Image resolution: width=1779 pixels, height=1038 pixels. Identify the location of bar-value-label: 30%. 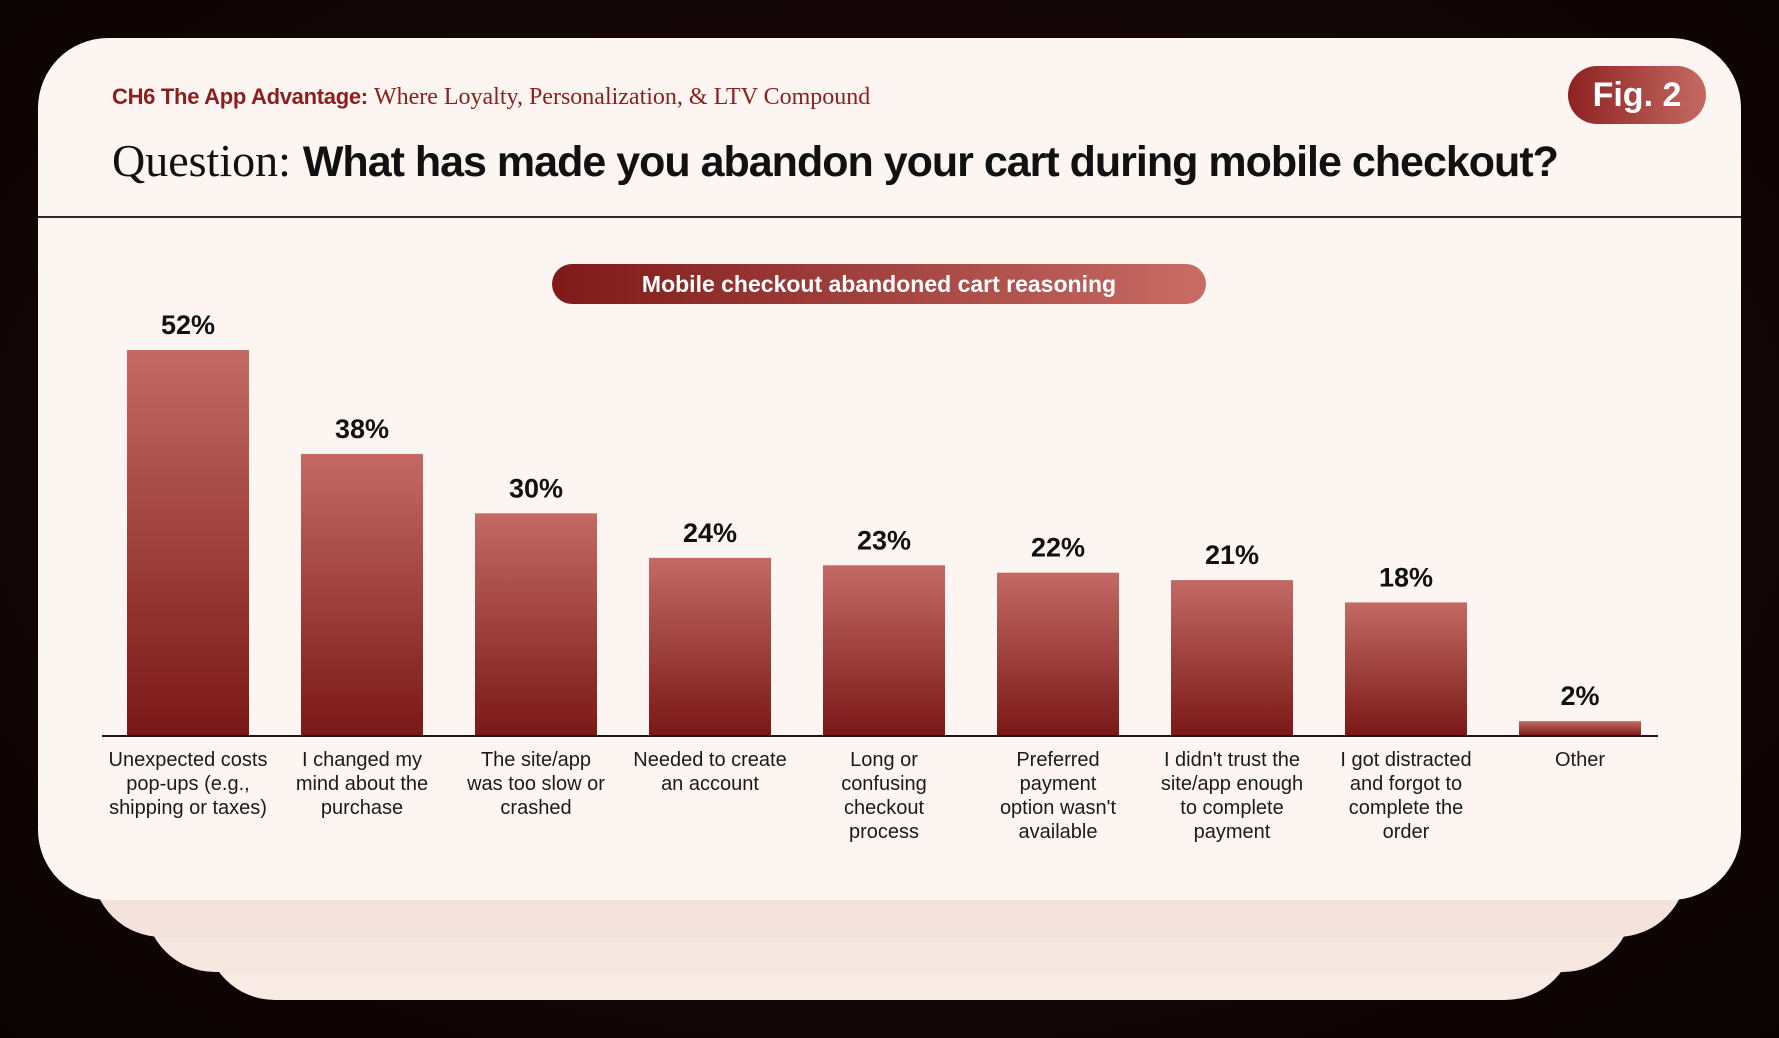
(536, 488).